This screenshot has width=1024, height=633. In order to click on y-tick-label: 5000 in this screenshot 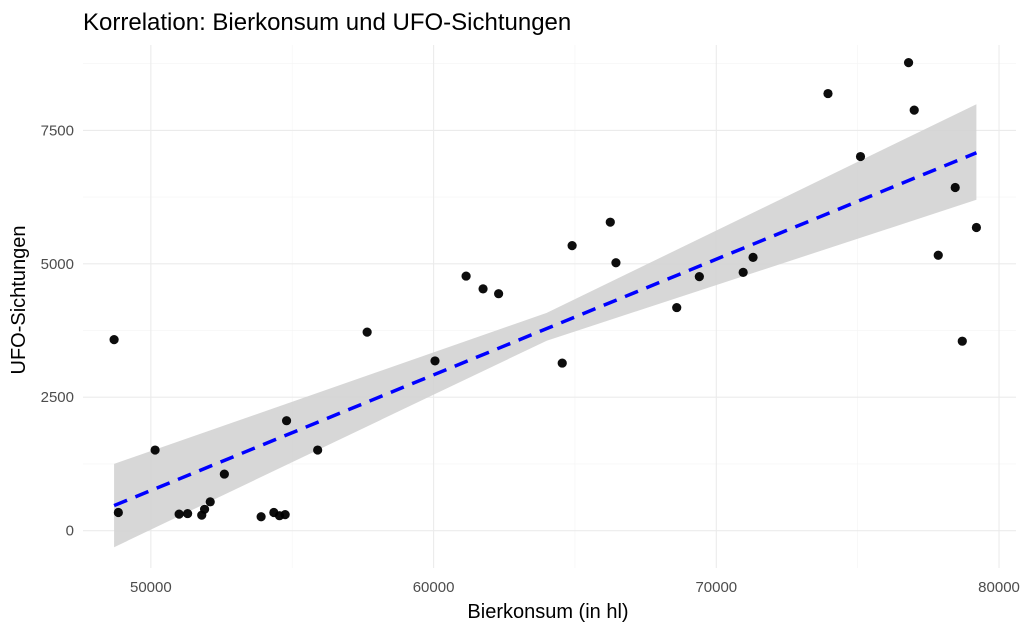, I will do `click(57, 264)`.